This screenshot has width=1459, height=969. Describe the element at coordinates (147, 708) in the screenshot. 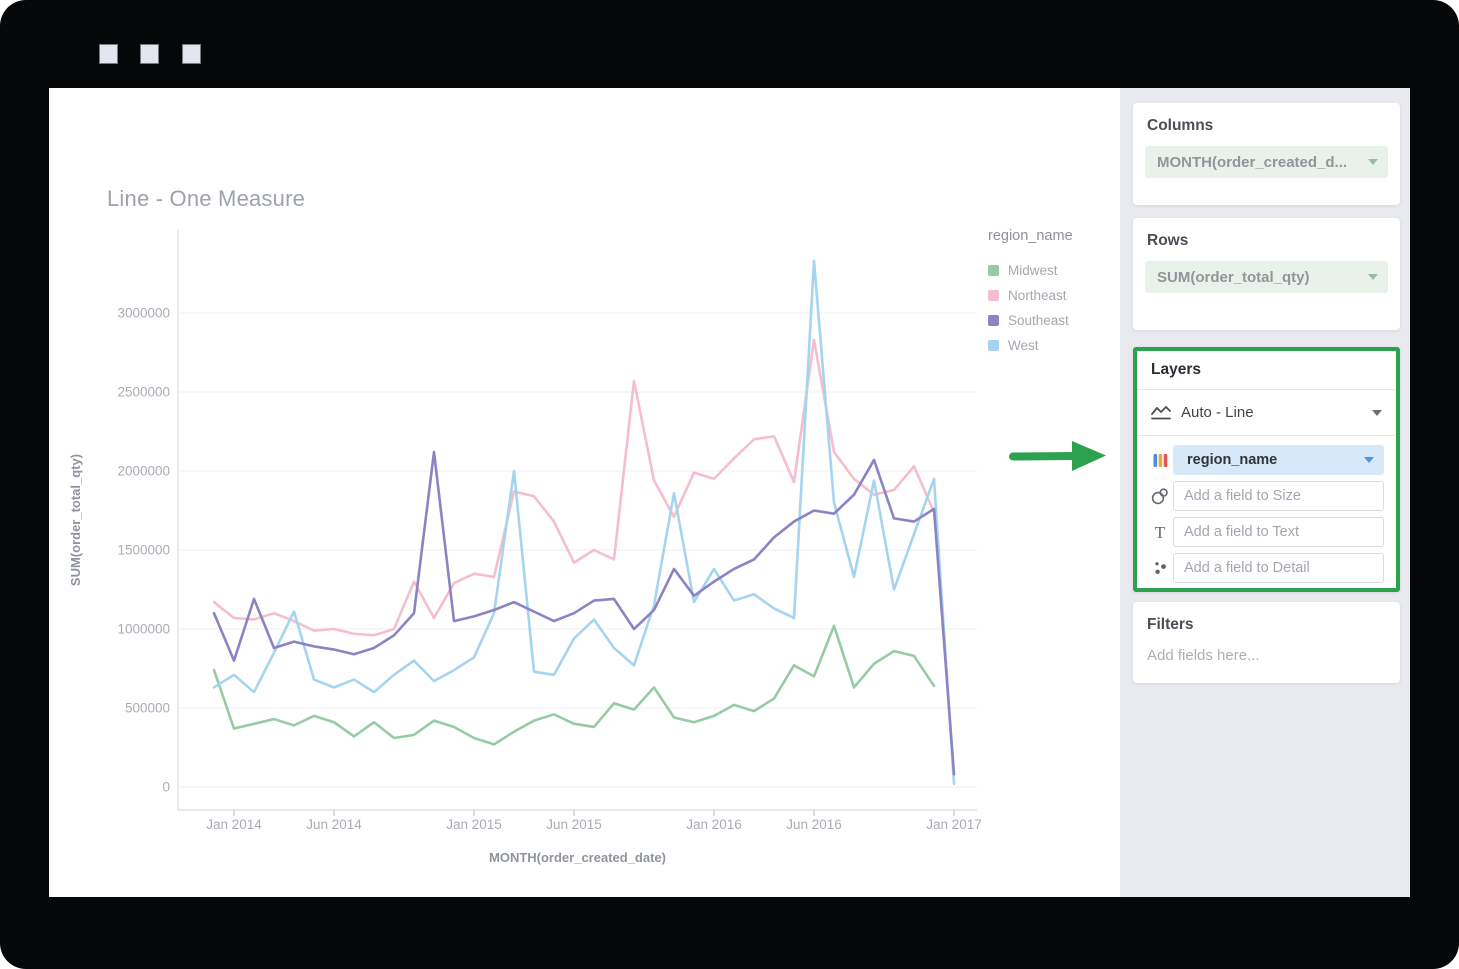

I see `svg-text: 500000` at that location.